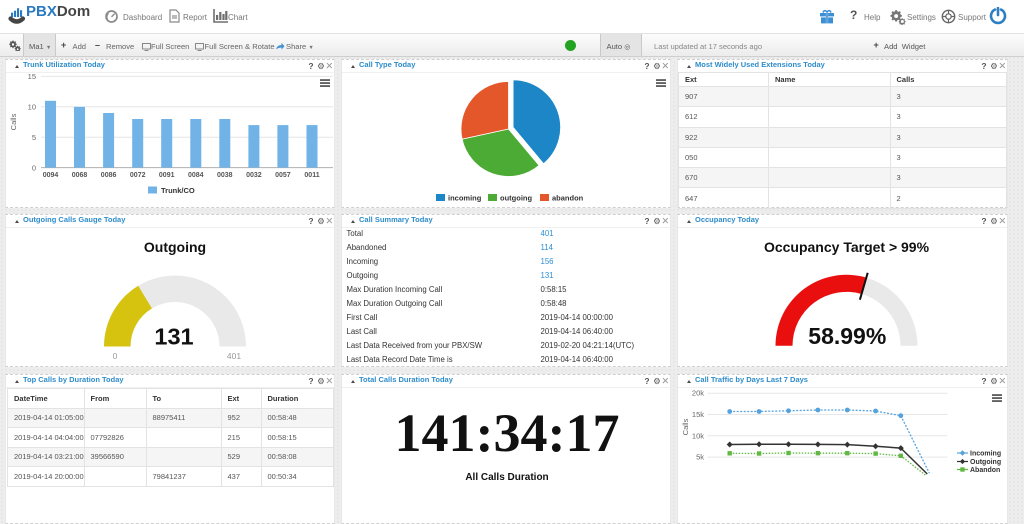 Image resolution: width=1024 pixels, height=524 pixels. Describe the element at coordinates (173, 336) in the screenshot. I see `svg-text: 131` at that location.